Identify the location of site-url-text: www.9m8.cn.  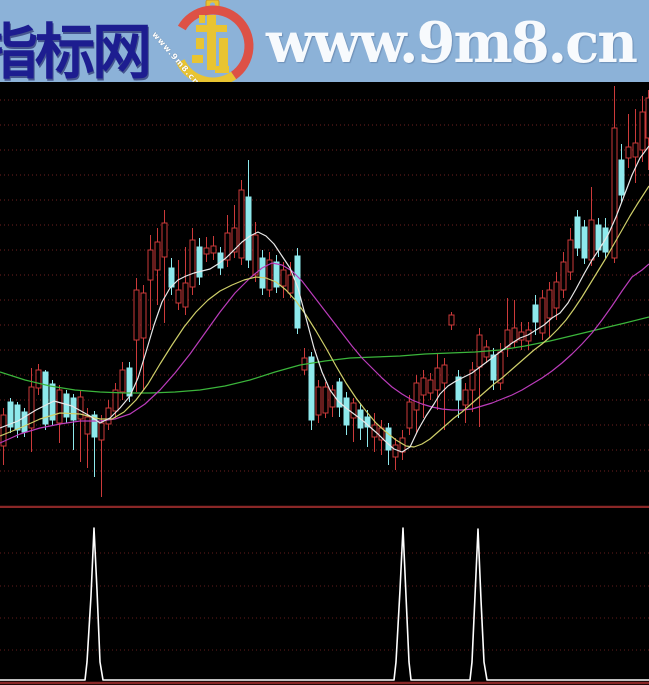
(452, 43).